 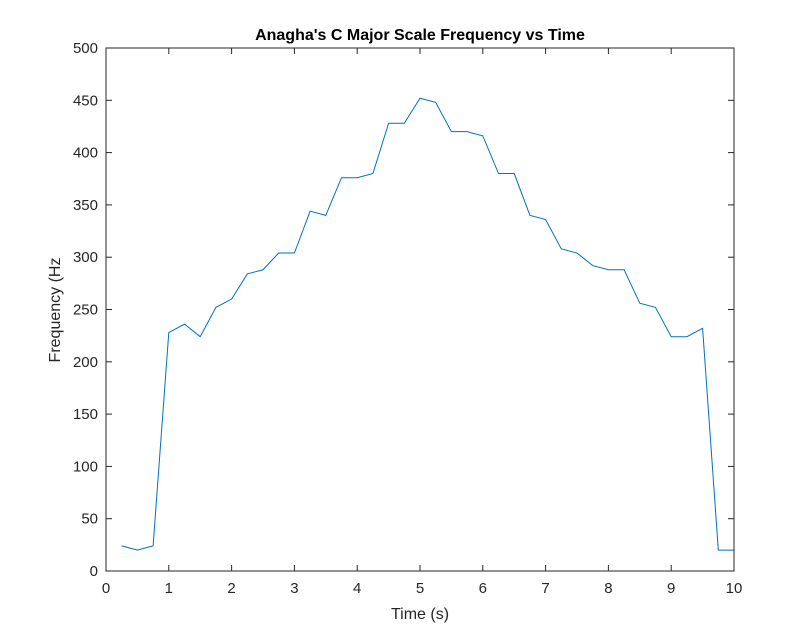 I want to click on x-tick-label: 3, so click(x=294, y=588).